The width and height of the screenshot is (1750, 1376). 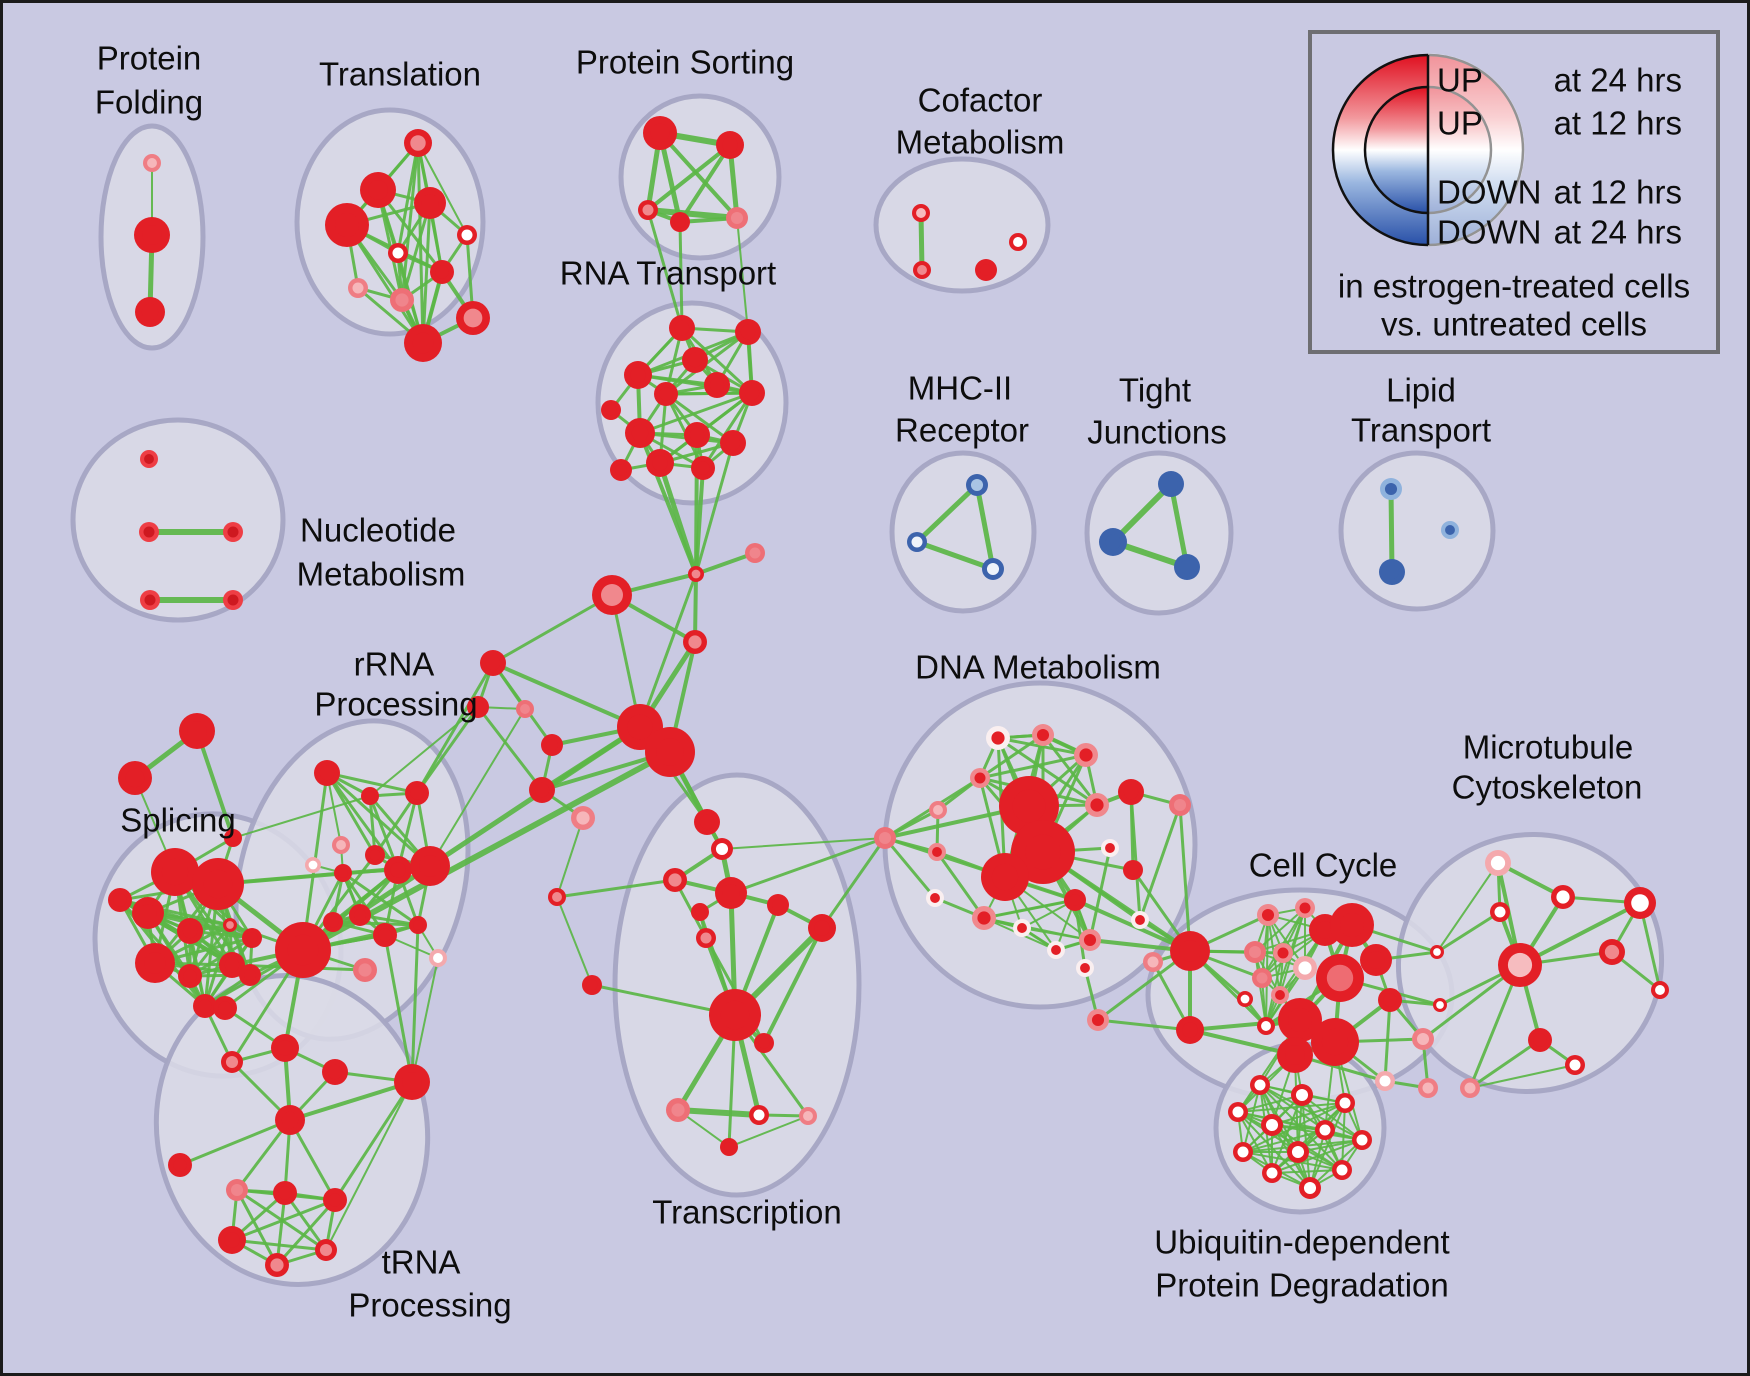 I want to click on legend-time-12a: at 12 hrs, so click(x=1618, y=123).